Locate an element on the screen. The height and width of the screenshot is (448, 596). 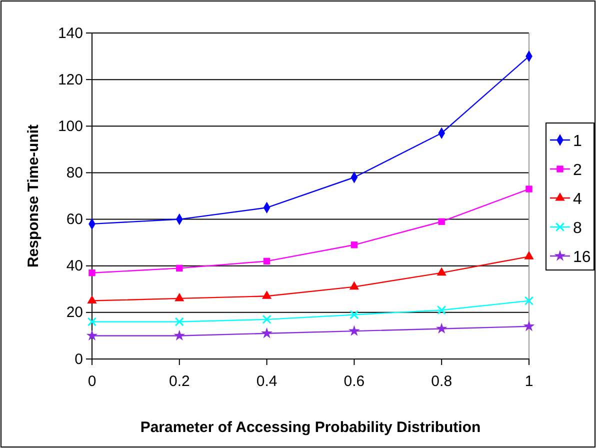
y-tick-label: 40 is located at coordinates (74, 266).